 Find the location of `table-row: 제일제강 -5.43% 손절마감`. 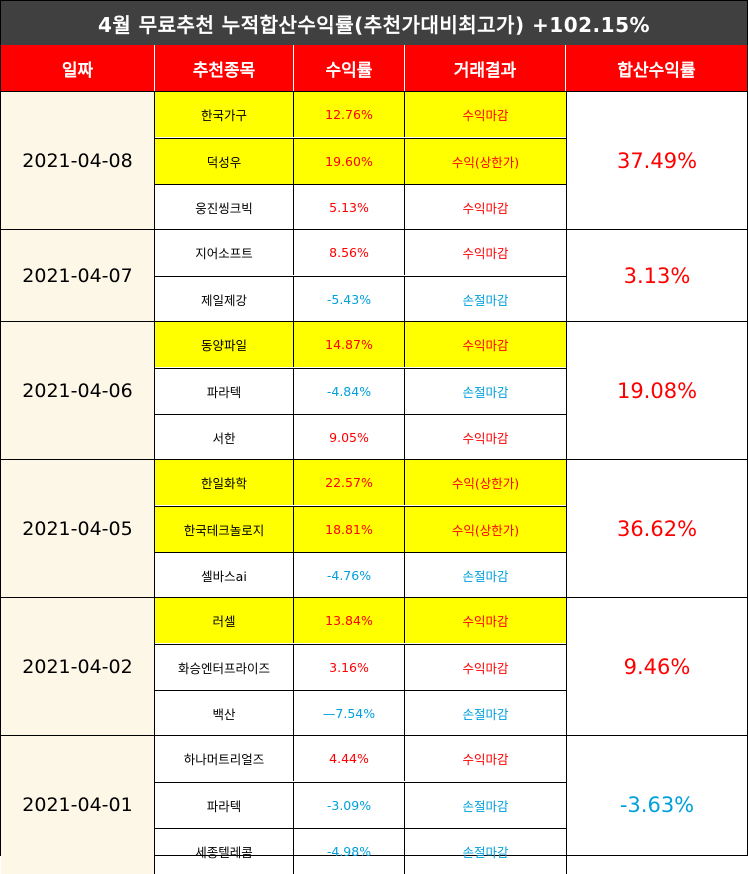

table-row: 제일제강 -5.43% 손절마감 is located at coordinates (360, 299).